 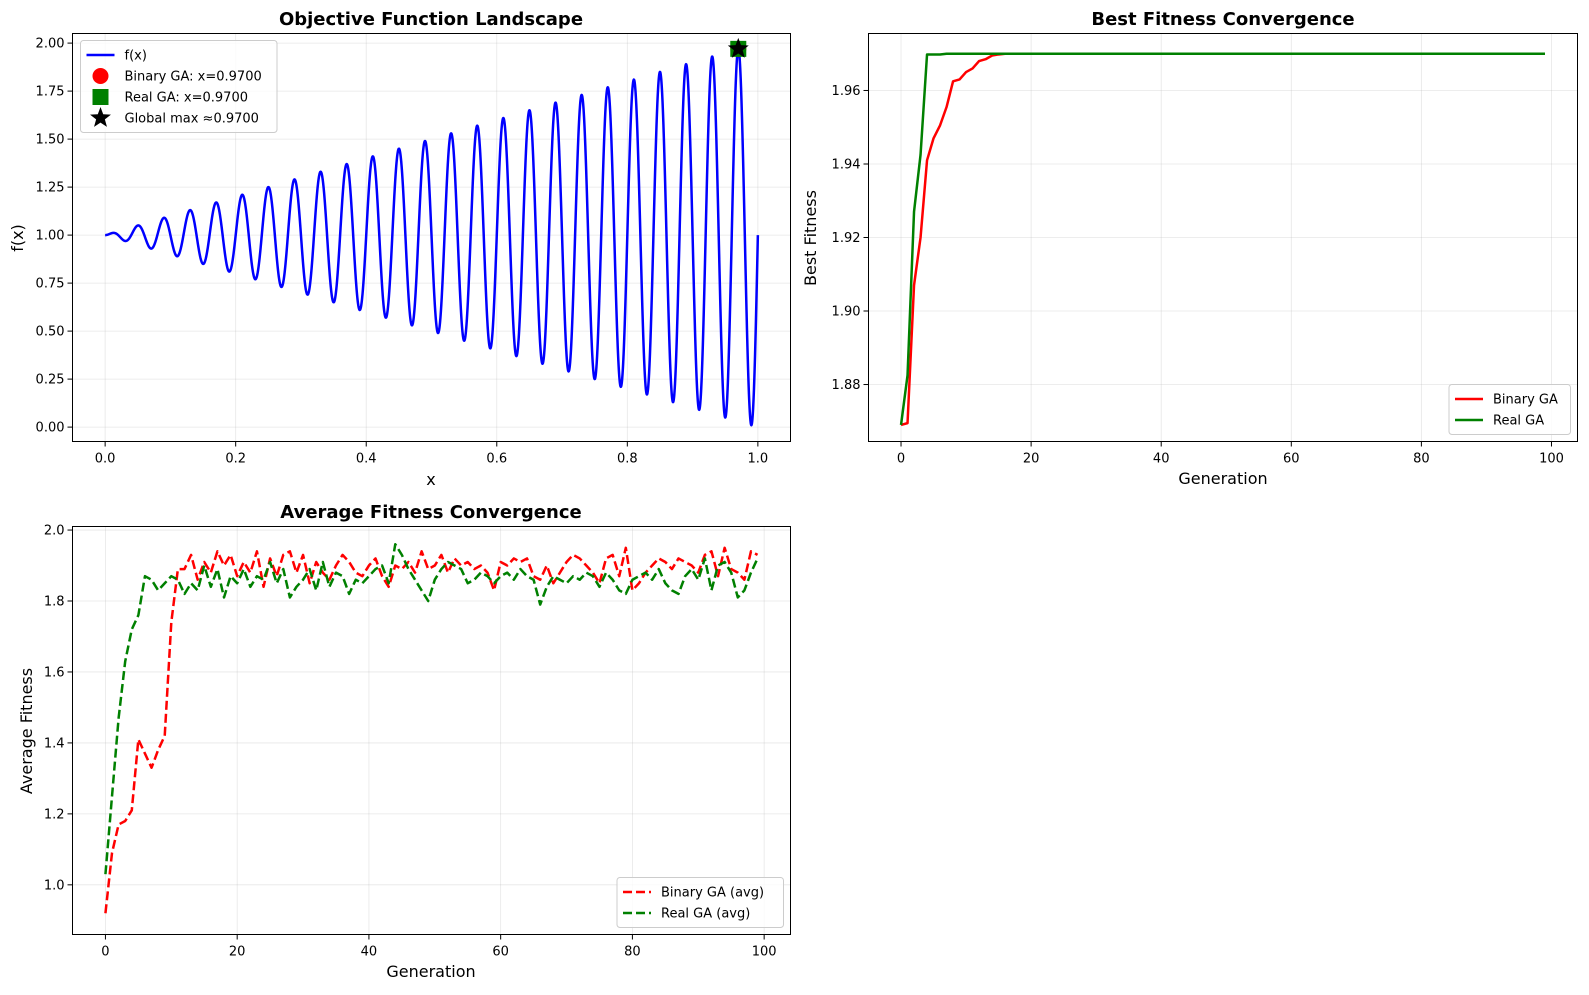 I want to click on objective-title: Objective Function Landscape, so click(x=431, y=19).